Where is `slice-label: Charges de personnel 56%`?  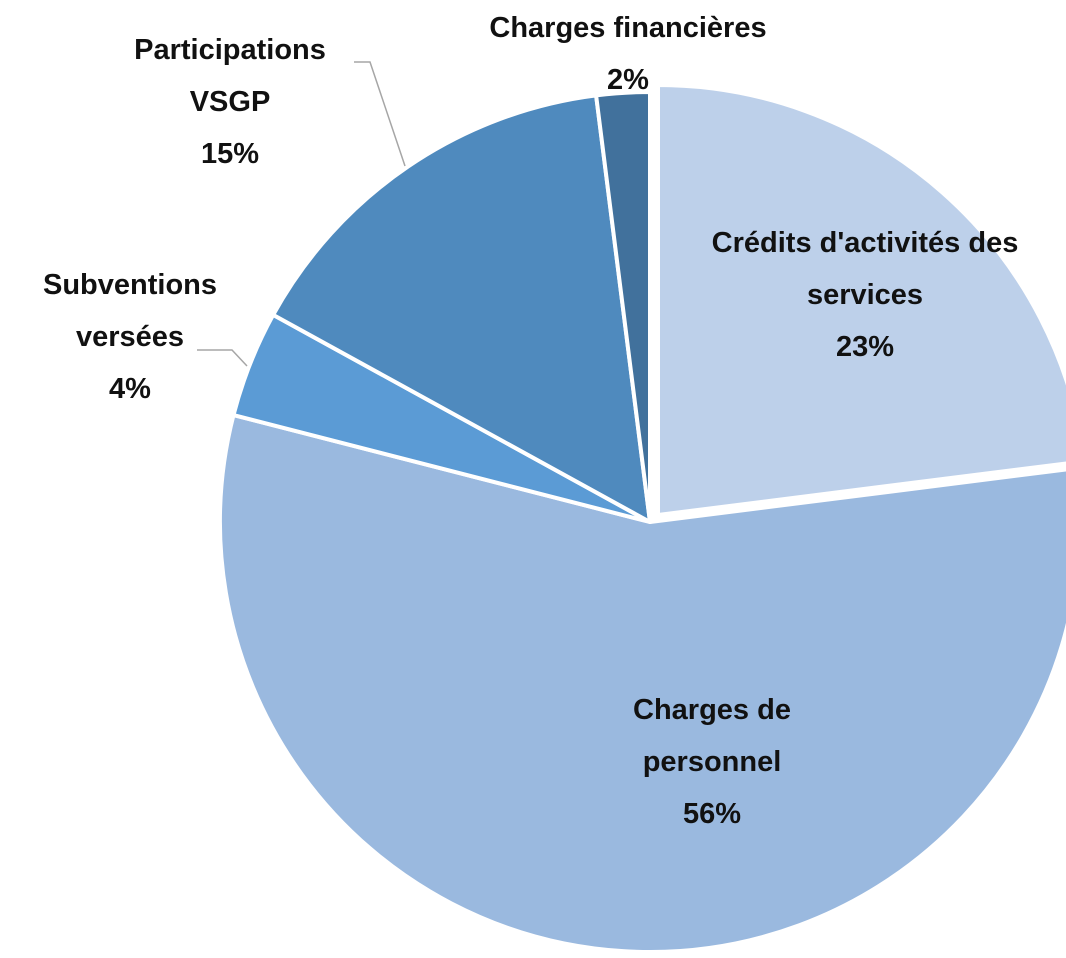
slice-label: Charges de personnel 56% is located at coordinates (712, 762).